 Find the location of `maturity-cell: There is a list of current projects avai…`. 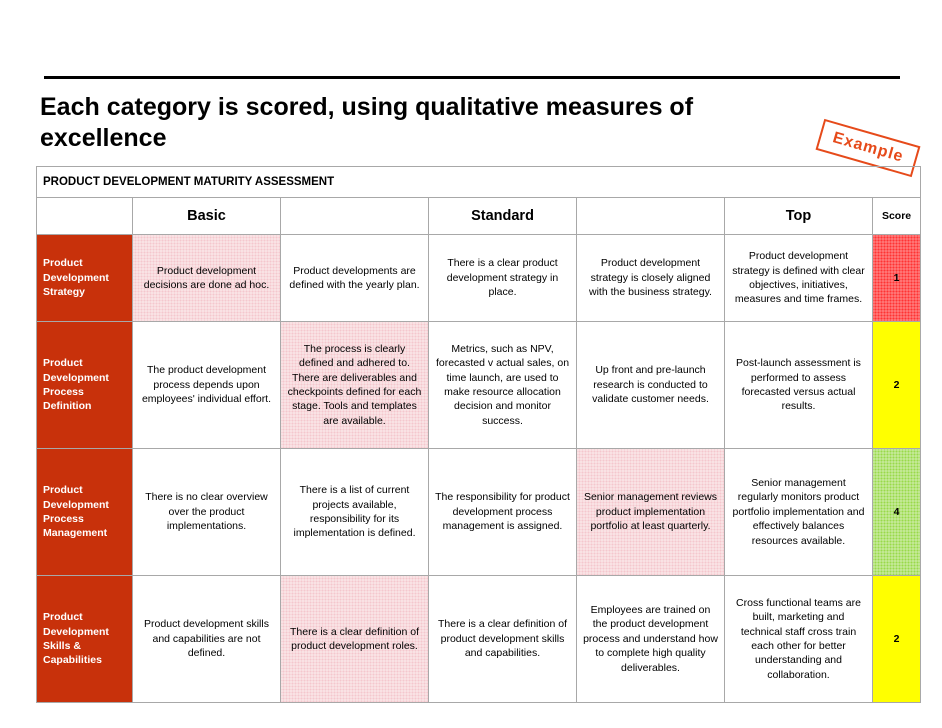

maturity-cell: There is a list of current projects avai… is located at coordinates (354, 512).